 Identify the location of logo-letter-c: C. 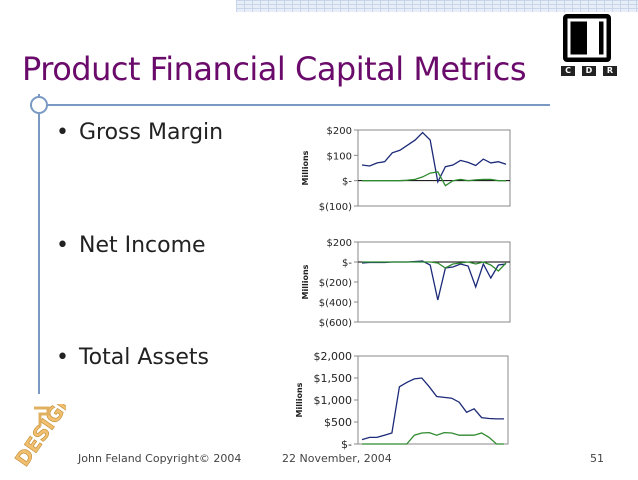
(568, 71).